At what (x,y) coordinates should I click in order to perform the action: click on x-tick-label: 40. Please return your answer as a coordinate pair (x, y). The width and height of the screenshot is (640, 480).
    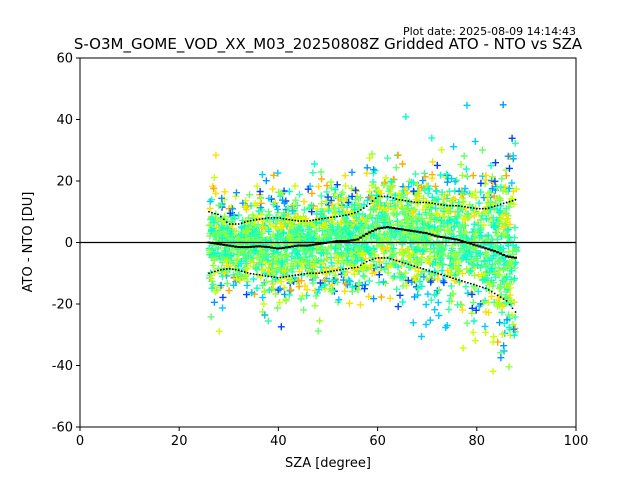
    Looking at the image, I should click on (278, 441).